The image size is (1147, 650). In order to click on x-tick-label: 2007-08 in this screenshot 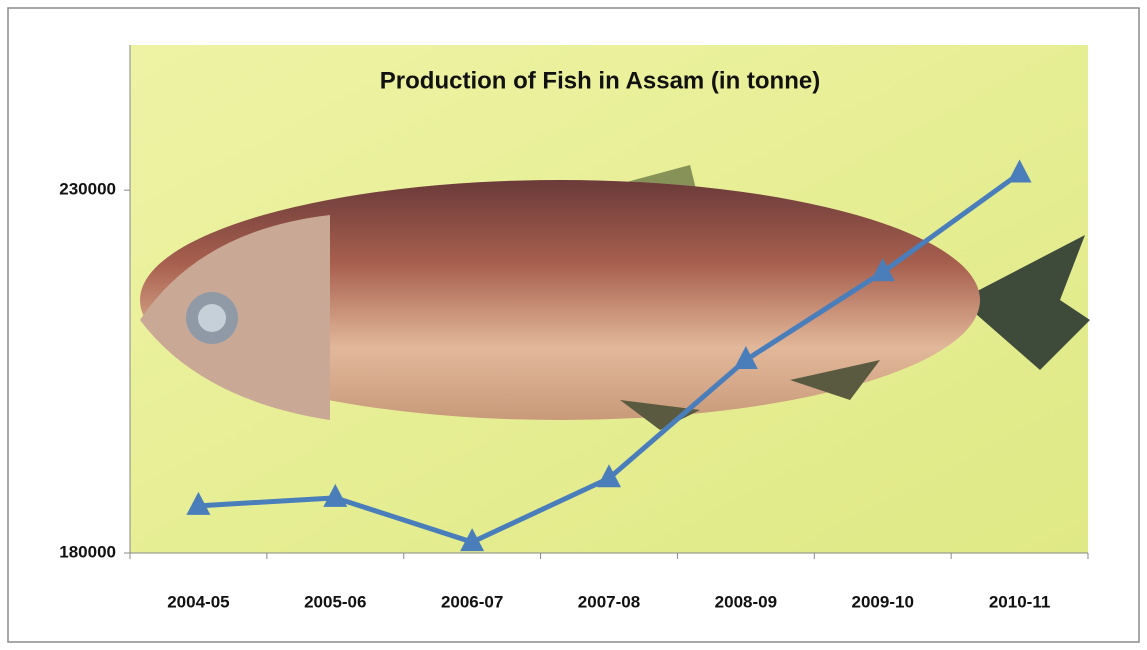, I will do `click(609, 601)`.